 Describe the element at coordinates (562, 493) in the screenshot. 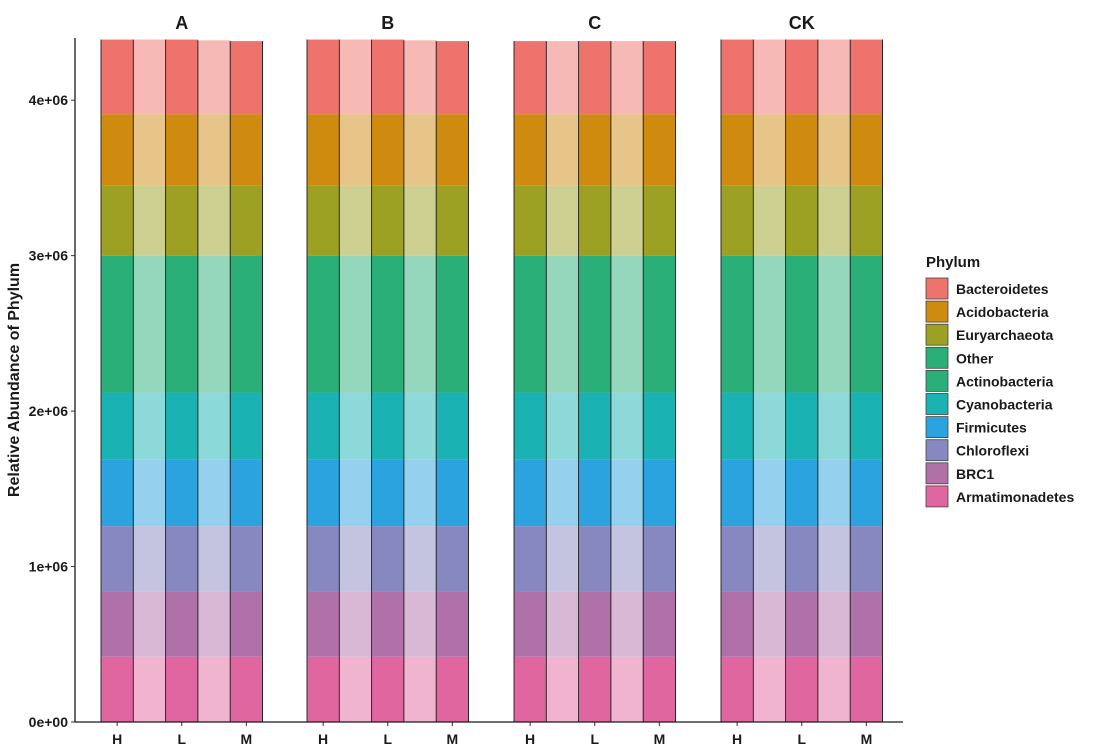

I see `bar-segment-c-firmicutes` at that location.